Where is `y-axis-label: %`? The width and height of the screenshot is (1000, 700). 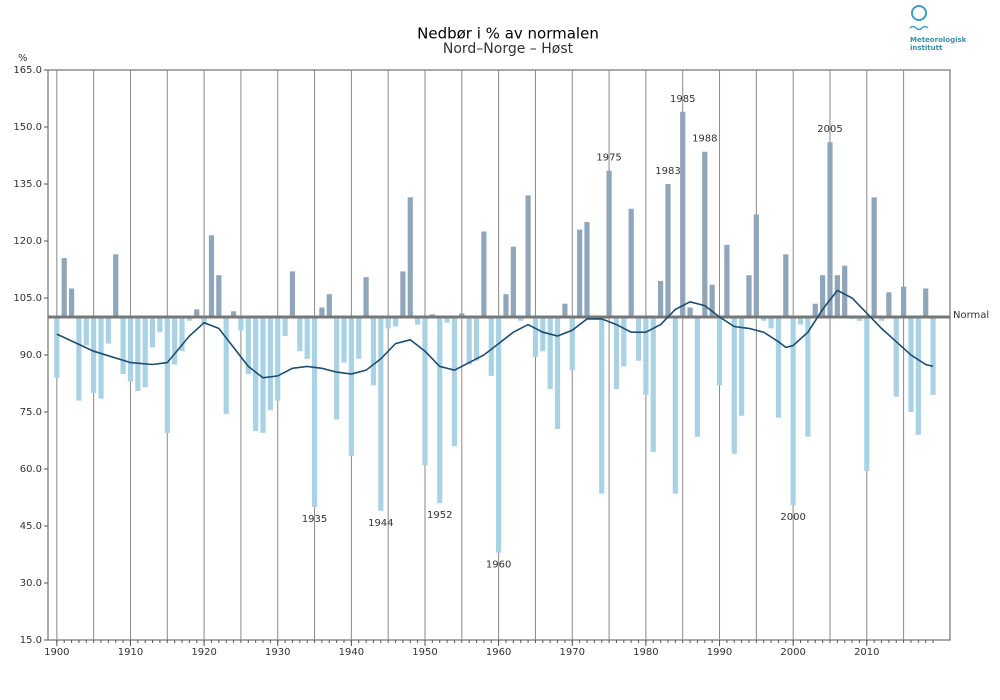
y-axis-label: % is located at coordinates (23, 58).